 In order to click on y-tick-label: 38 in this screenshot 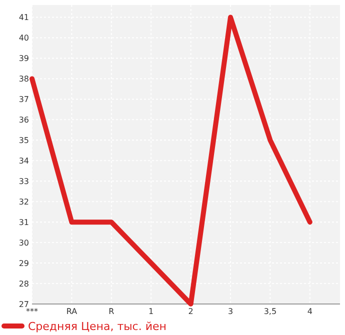, I will do `click(23, 79)`.